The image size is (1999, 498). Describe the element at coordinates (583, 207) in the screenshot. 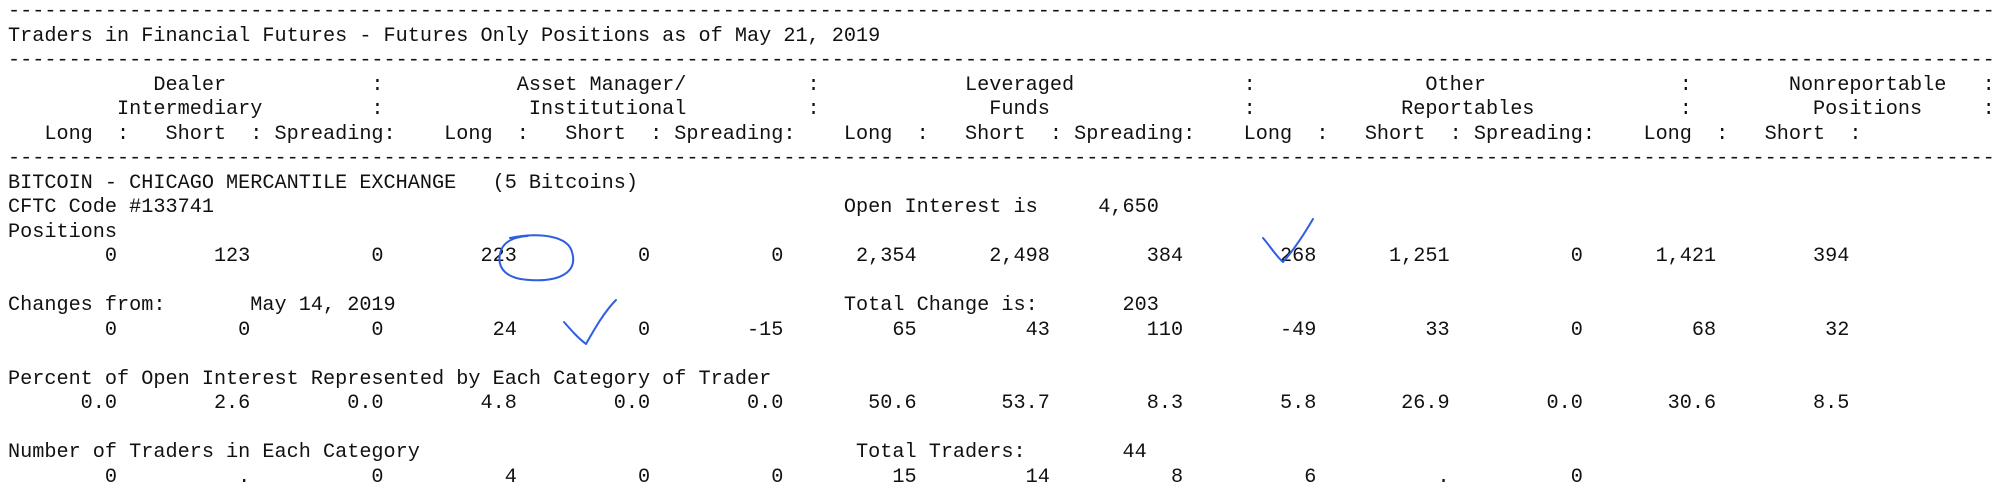

I see `cftc-code-open-interest: CFTC Code #133741 Open Interest is 4,650` at that location.